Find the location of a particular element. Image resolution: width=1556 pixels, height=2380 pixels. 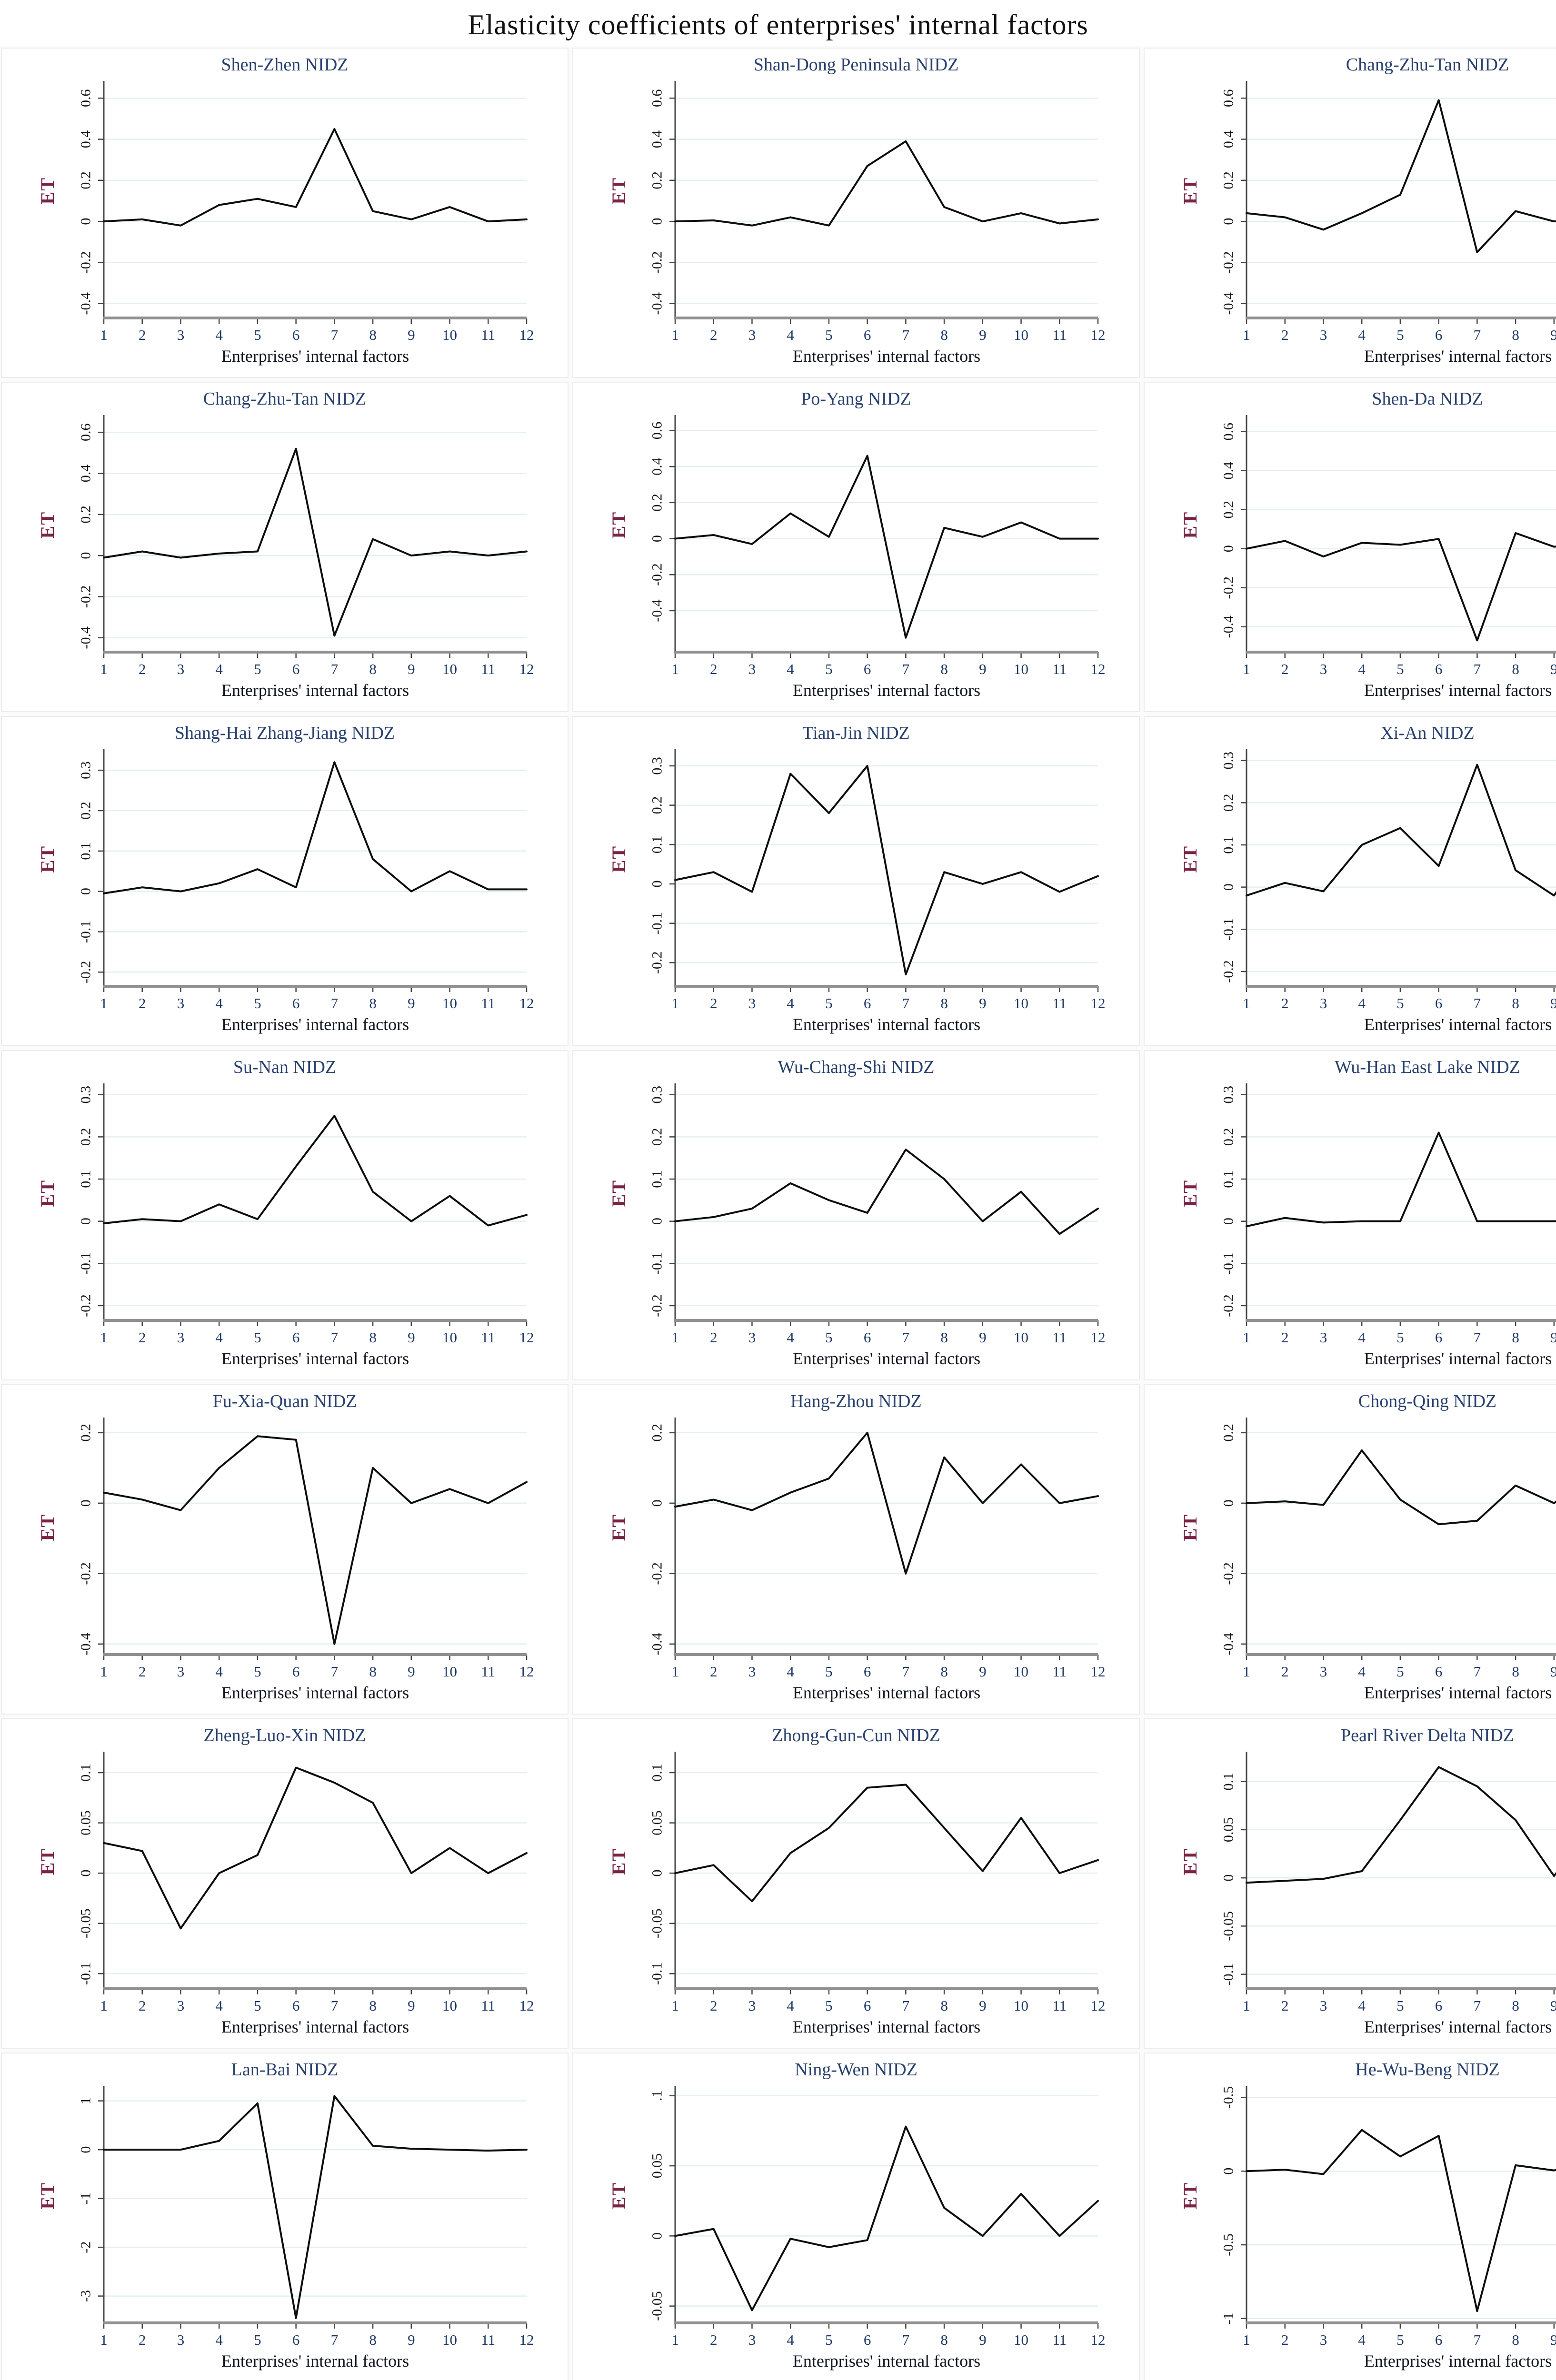

chart-title: Lan-Bai NIDZ is located at coordinates (285, 2070).